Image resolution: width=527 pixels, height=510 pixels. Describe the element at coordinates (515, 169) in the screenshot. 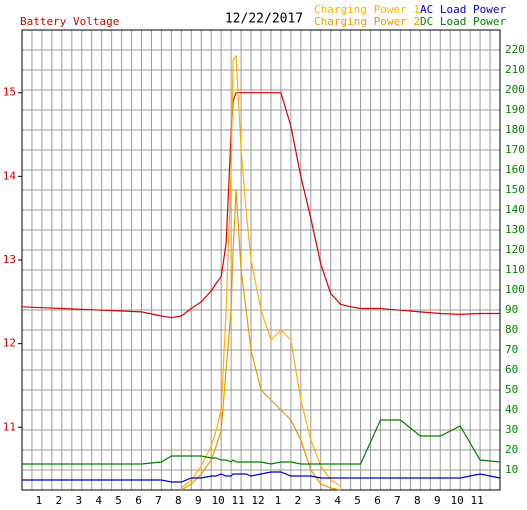

I see `y2-tick-label: 160` at that location.